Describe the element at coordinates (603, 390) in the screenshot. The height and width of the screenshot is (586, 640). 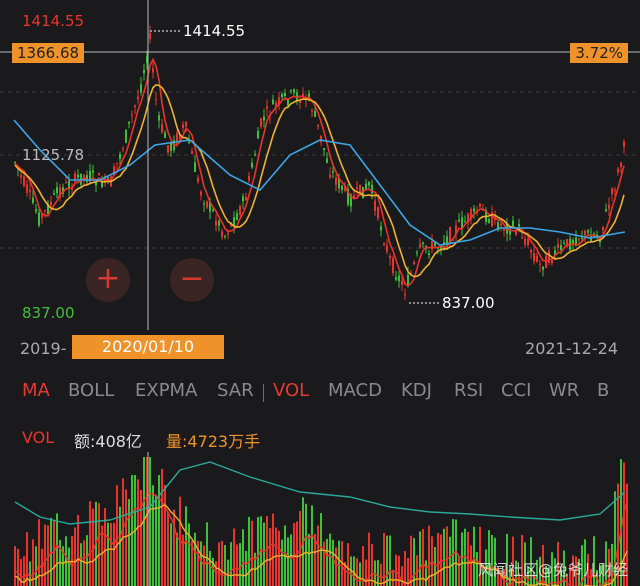
I see `tab-b: B` at that location.